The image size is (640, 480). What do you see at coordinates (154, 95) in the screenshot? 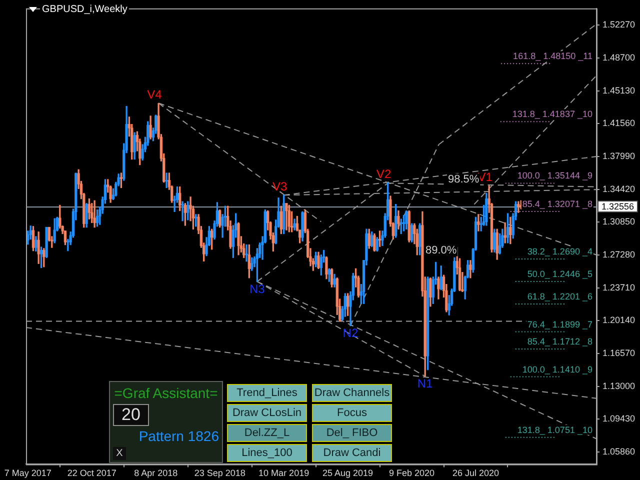
I see `annotation: V4` at bounding box center [154, 95].